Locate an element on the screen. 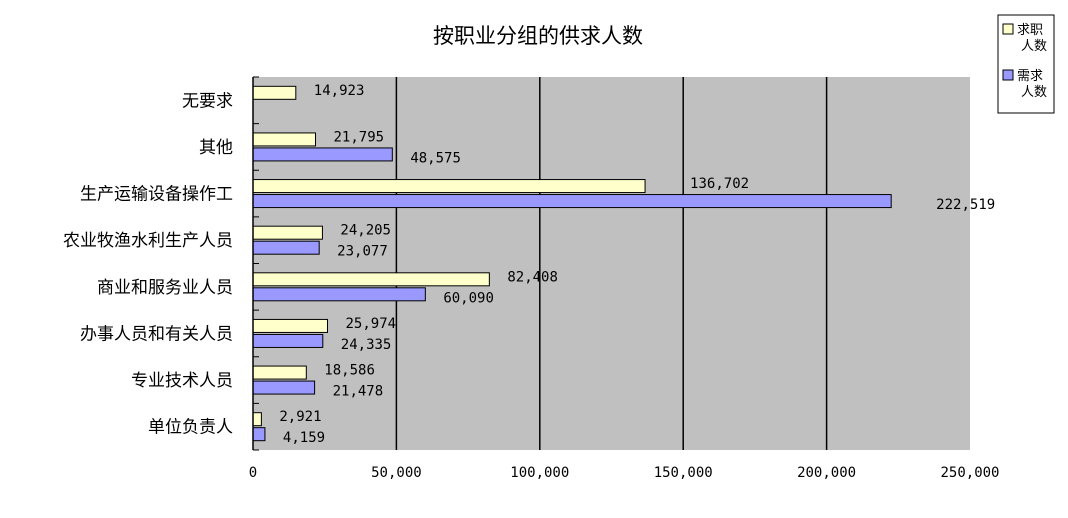 This screenshot has height=518, width=1068. data-label: 82,408 is located at coordinates (532, 277).